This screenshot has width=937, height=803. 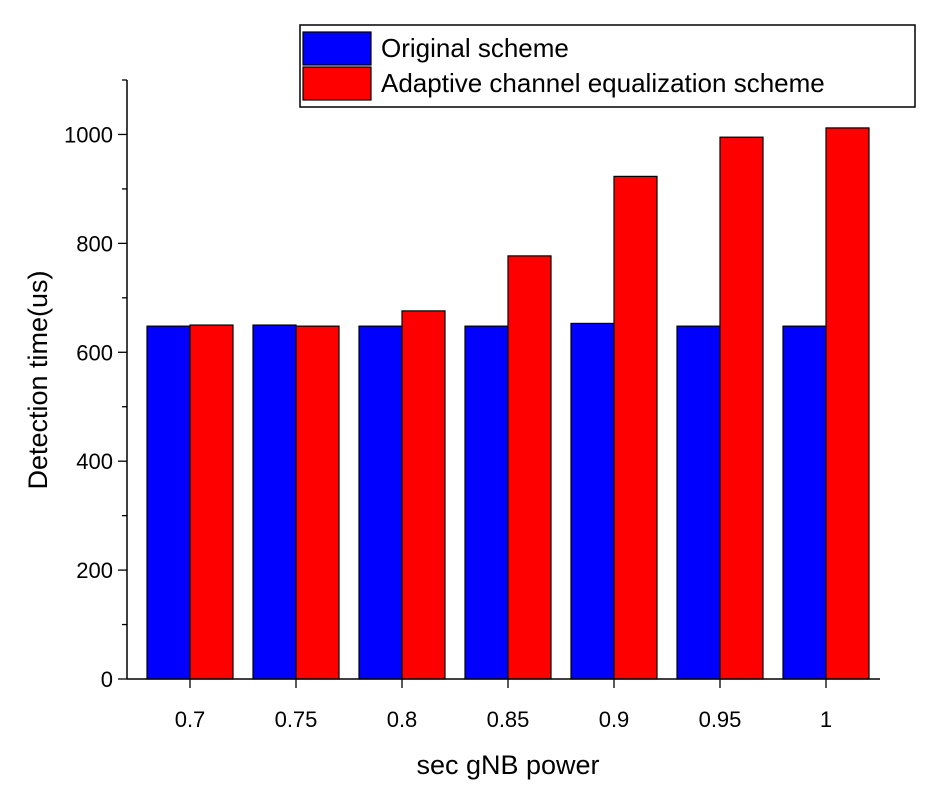 What do you see at coordinates (94, 570) in the screenshot?
I see `y-tick-label: 200` at bounding box center [94, 570].